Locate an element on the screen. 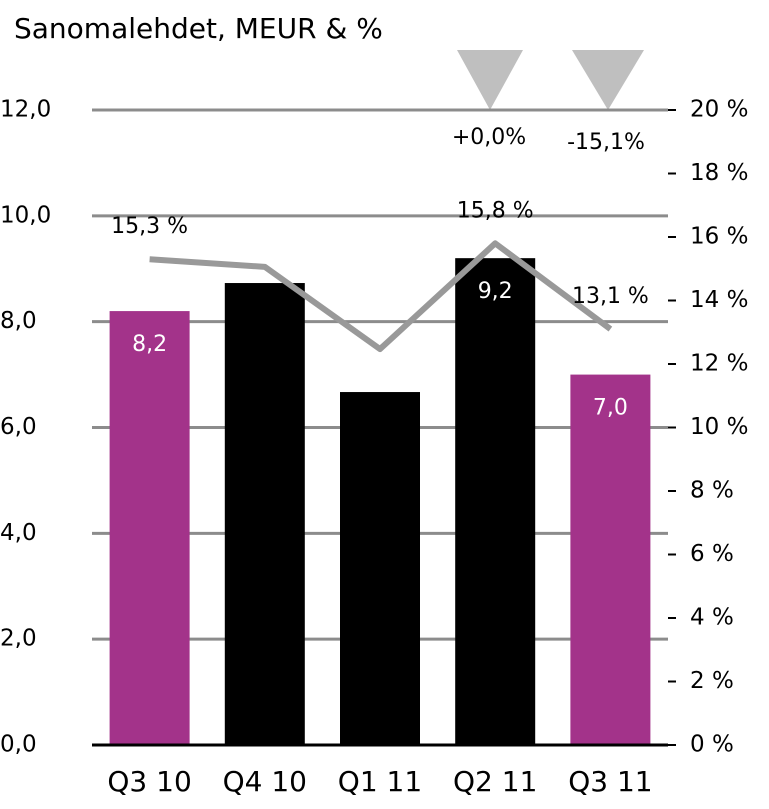 The image size is (769, 809). line-value-label: 13,1 % is located at coordinates (610, 296).